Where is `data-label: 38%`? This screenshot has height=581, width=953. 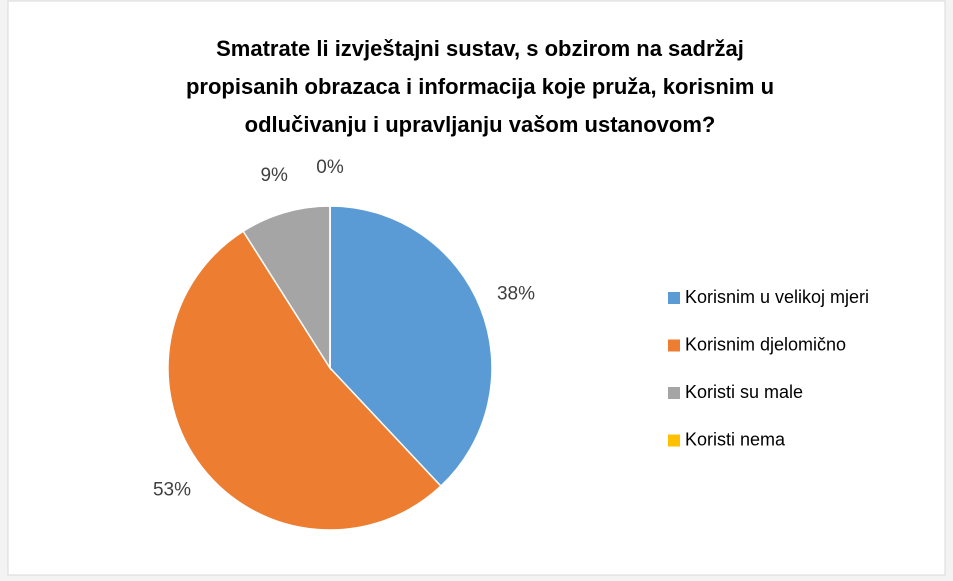
data-label: 38% is located at coordinates (516, 293).